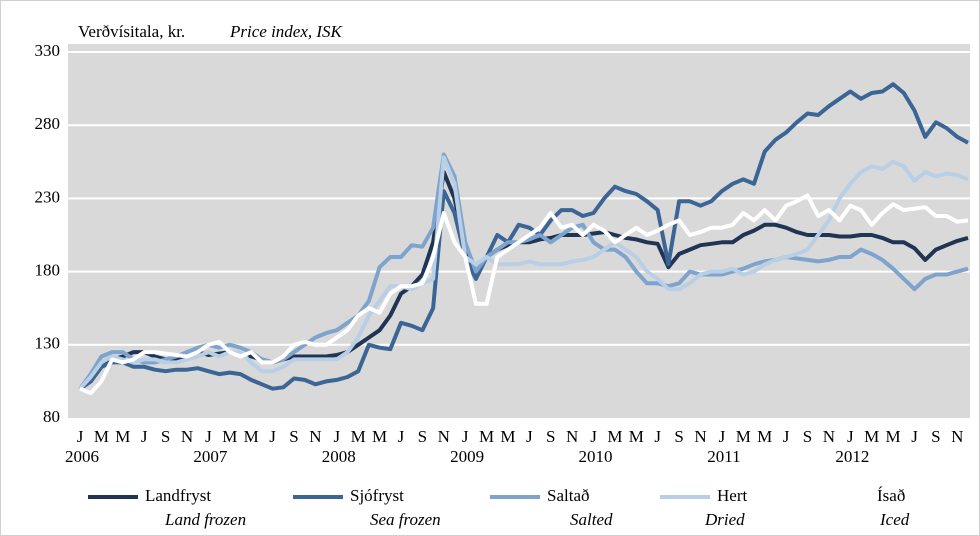 The image size is (980, 536). What do you see at coordinates (48, 270) in the screenshot?
I see `y-tick-label: 180` at bounding box center [48, 270].